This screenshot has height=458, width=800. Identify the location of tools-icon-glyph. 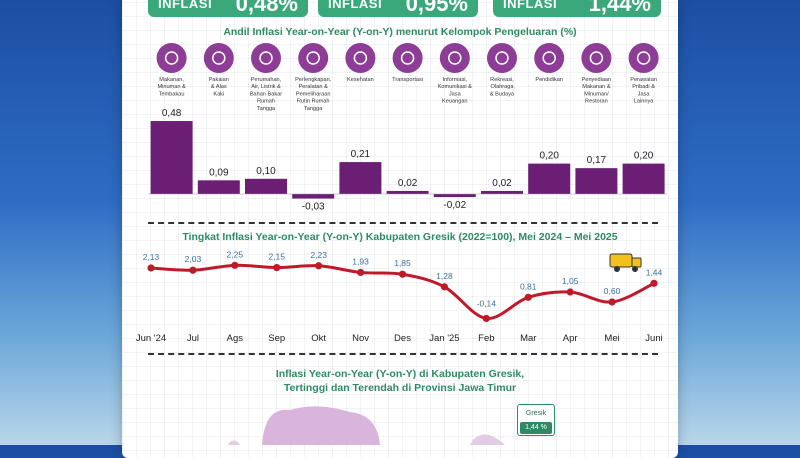
(313, 58).